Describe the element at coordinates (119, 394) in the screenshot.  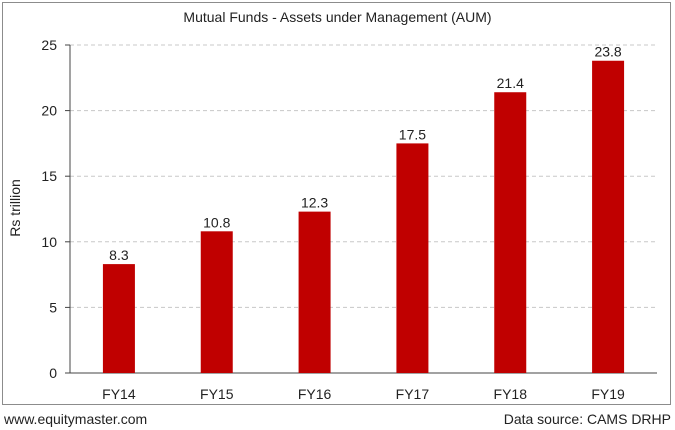
I see `x-tick-label: FY14` at that location.